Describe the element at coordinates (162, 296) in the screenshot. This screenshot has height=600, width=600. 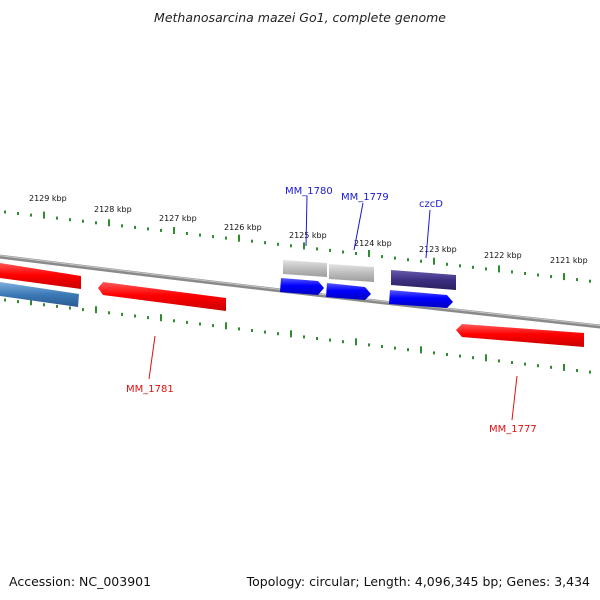
I see `gene-mm1781-arrow` at that location.